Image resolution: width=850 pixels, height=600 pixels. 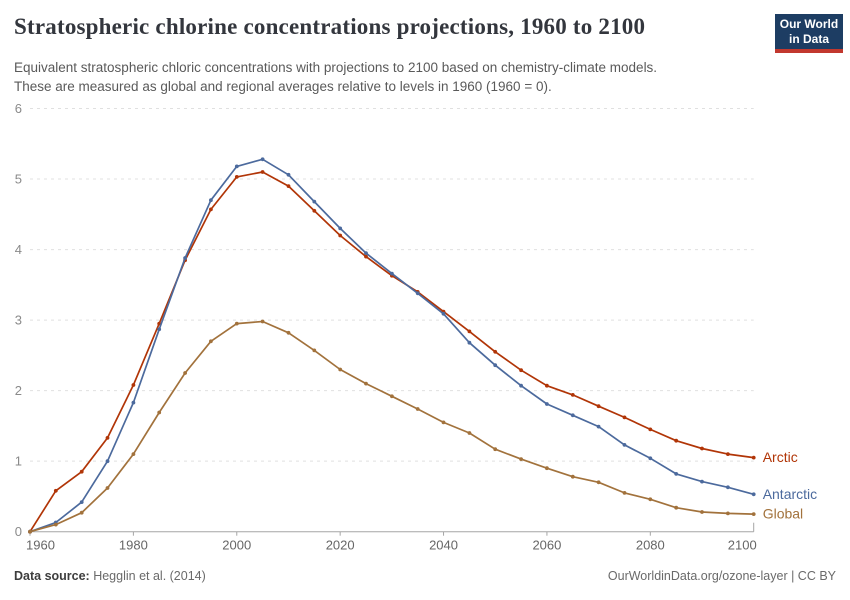 I want to click on data-point-arctic-1975, so click(x=107, y=438).